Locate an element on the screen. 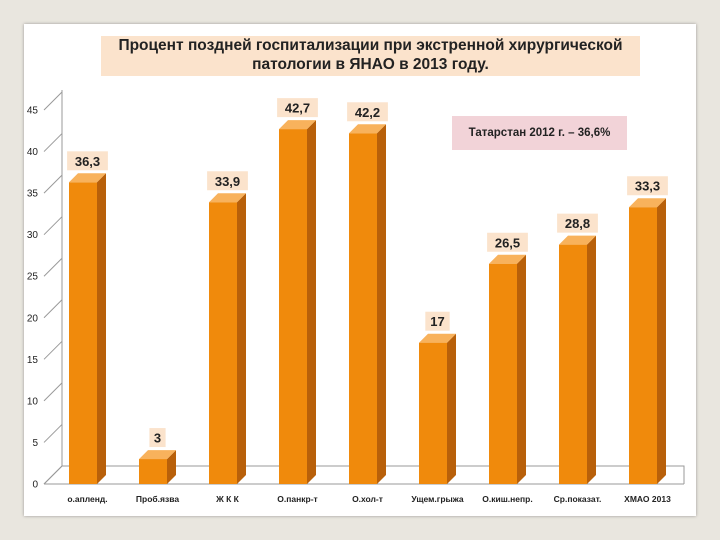 This screenshot has width=720, height=540. data-label: 17 is located at coordinates (437, 321).